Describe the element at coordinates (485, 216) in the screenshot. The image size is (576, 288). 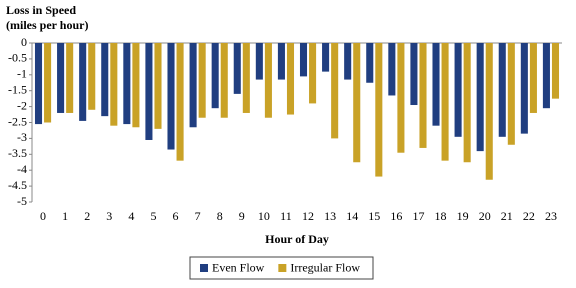
I see `x-tick-label: 20` at that location.